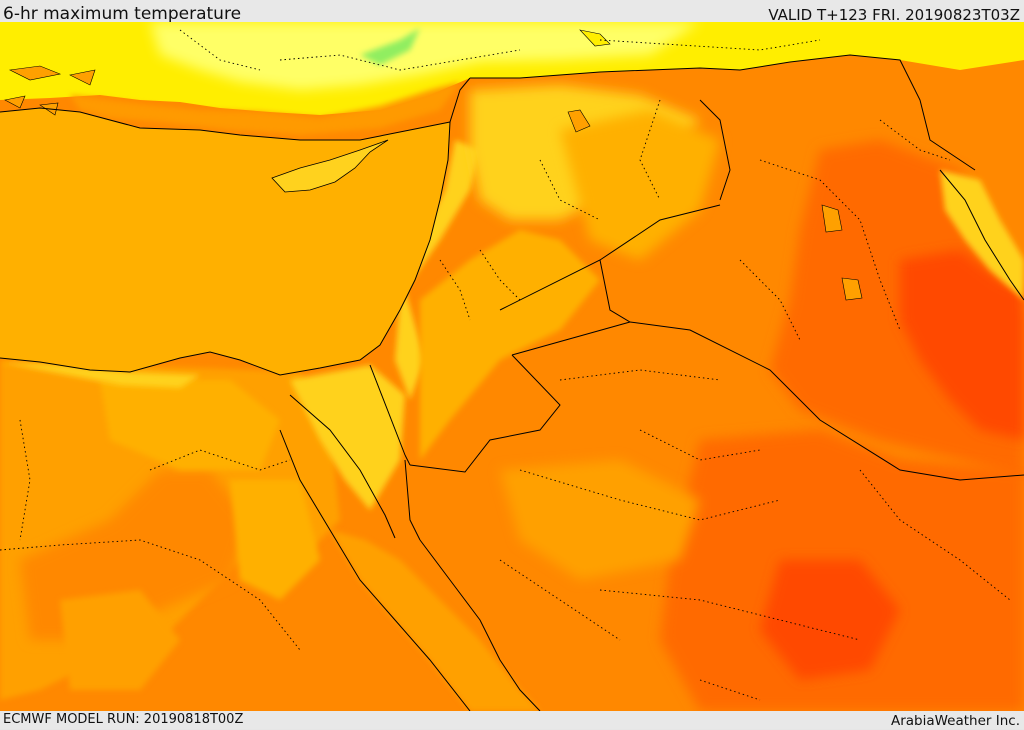 This screenshot has width=1024, height=730. What do you see at coordinates (894, 15) in the screenshot?
I see `valid-time-label: VALID T+123 FRI. 20190823T03Z` at bounding box center [894, 15].